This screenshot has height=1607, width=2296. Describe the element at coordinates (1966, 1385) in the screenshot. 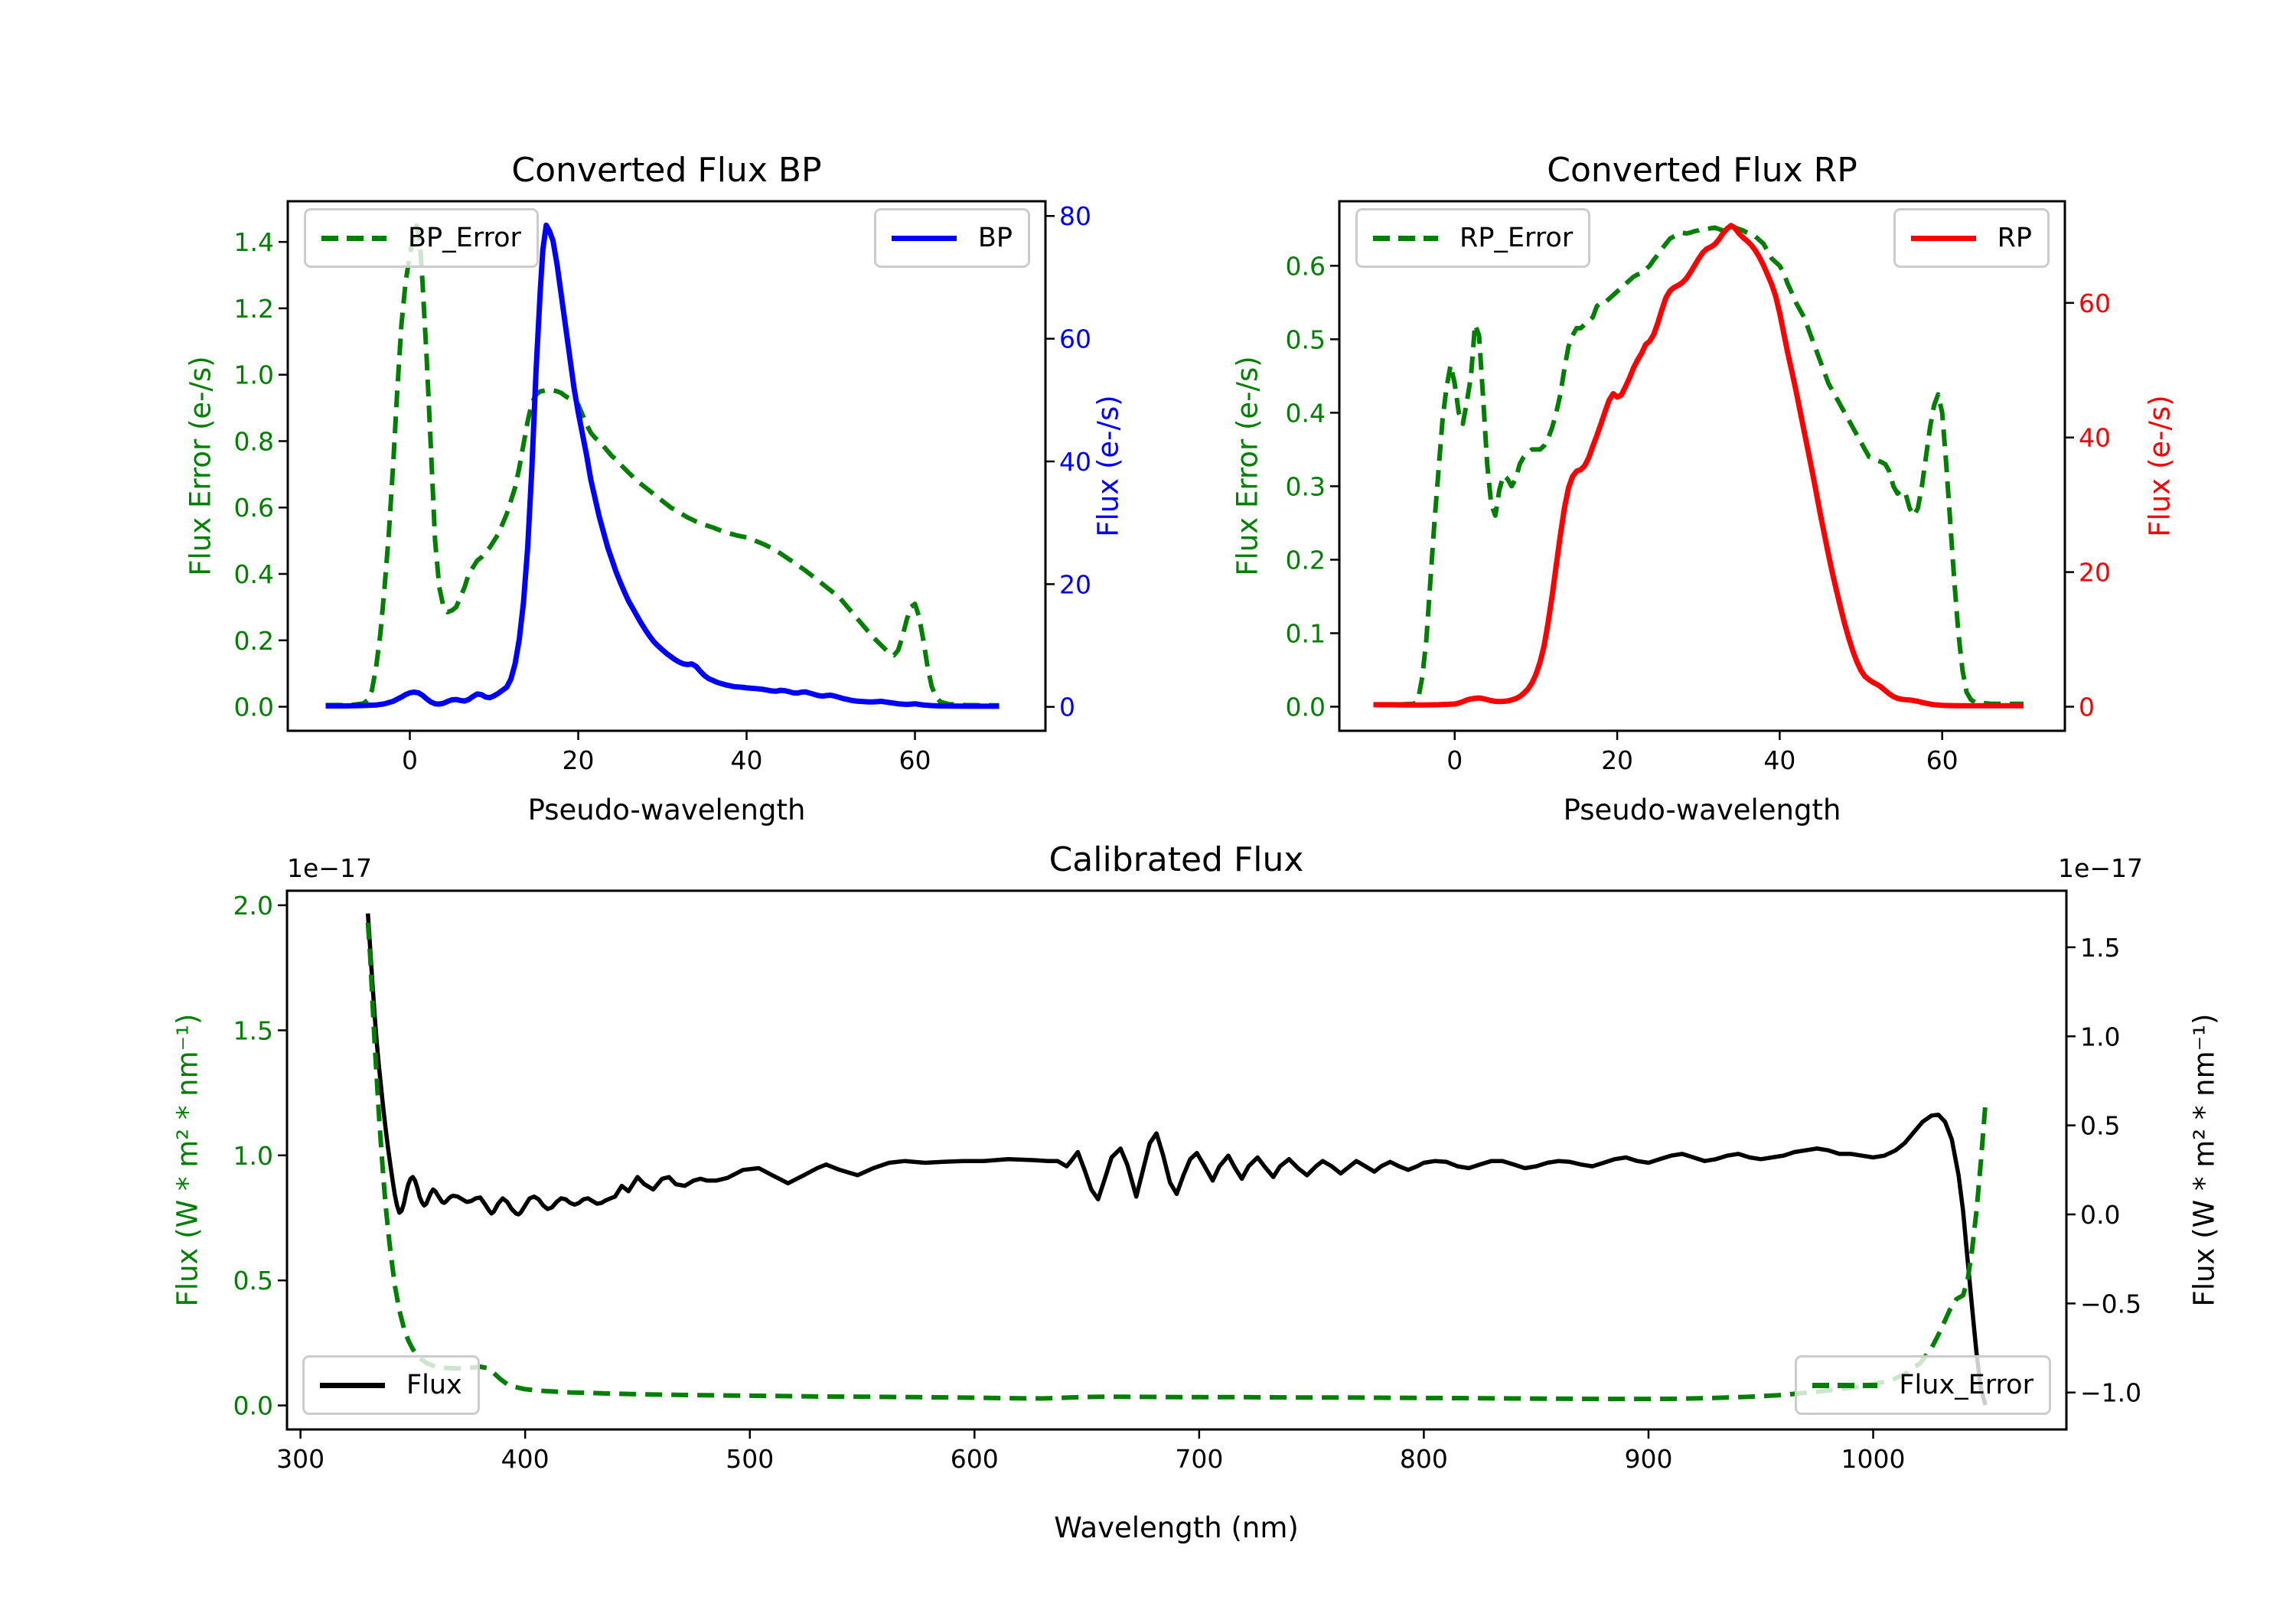

I see `legend-label-flux-error: Flux_Error` at that location.